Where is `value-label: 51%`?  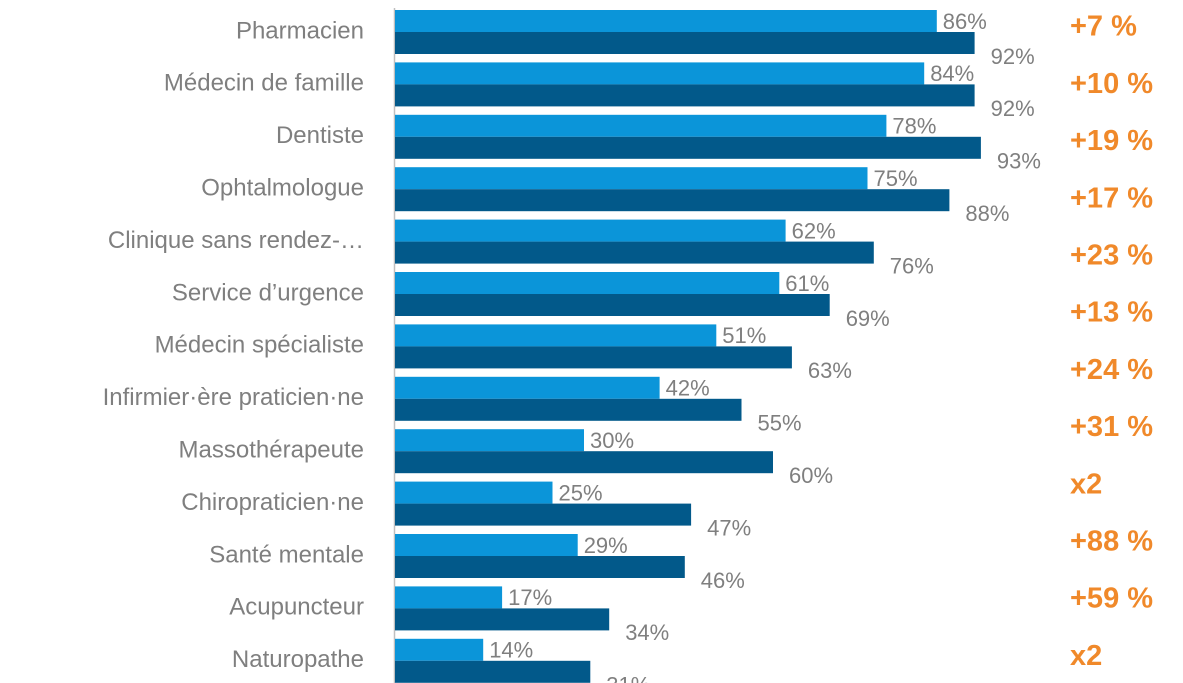 value-label: 51% is located at coordinates (744, 335).